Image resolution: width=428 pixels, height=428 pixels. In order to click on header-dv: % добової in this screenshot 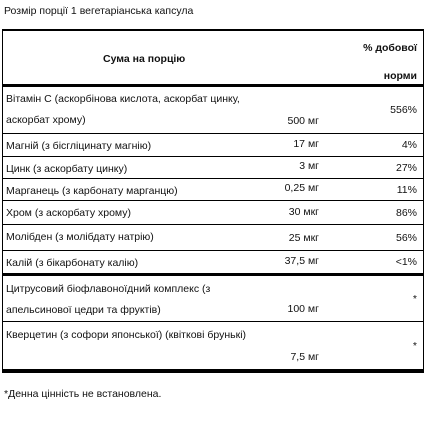, I will do `click(390, 48)`.